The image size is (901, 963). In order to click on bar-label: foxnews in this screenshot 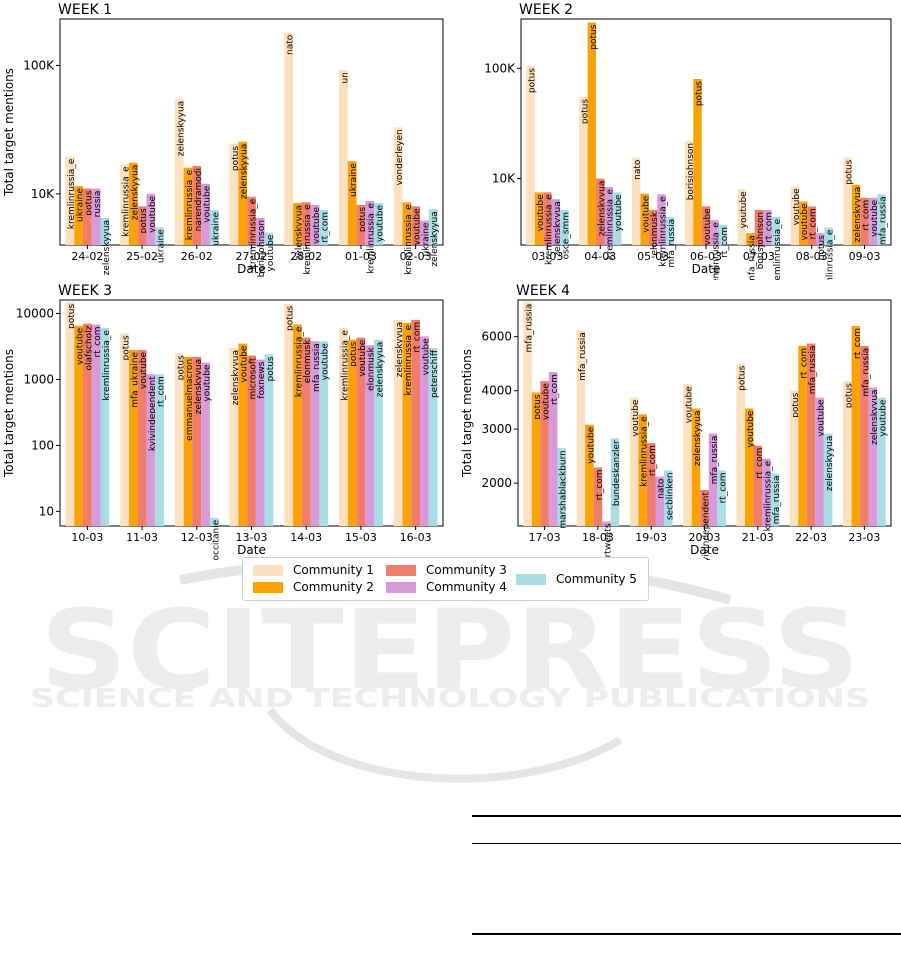, I will do `click(262, 379)`.